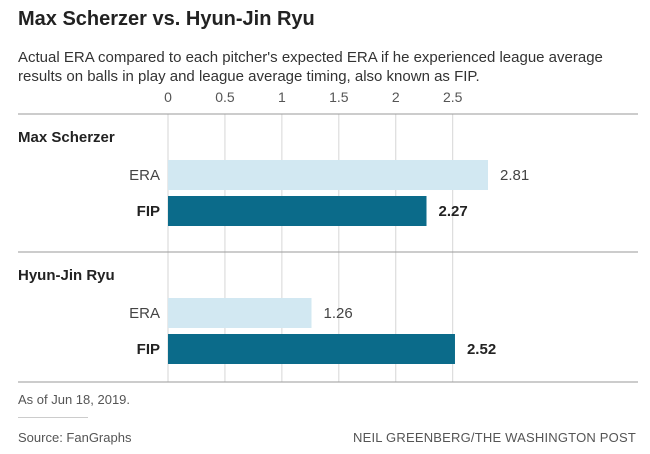  I want to click on category-label-1-0: ERA, so click(144, 313).